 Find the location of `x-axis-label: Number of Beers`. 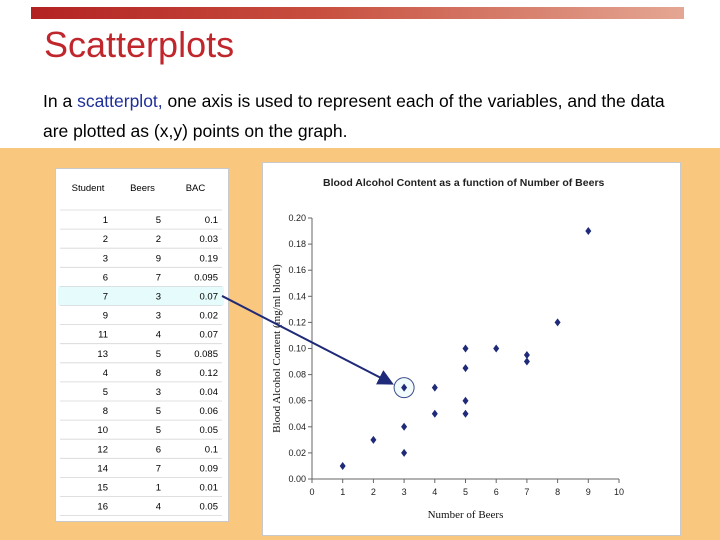

x-axis-label: Number of Beers is located at coordinates (466, 515).